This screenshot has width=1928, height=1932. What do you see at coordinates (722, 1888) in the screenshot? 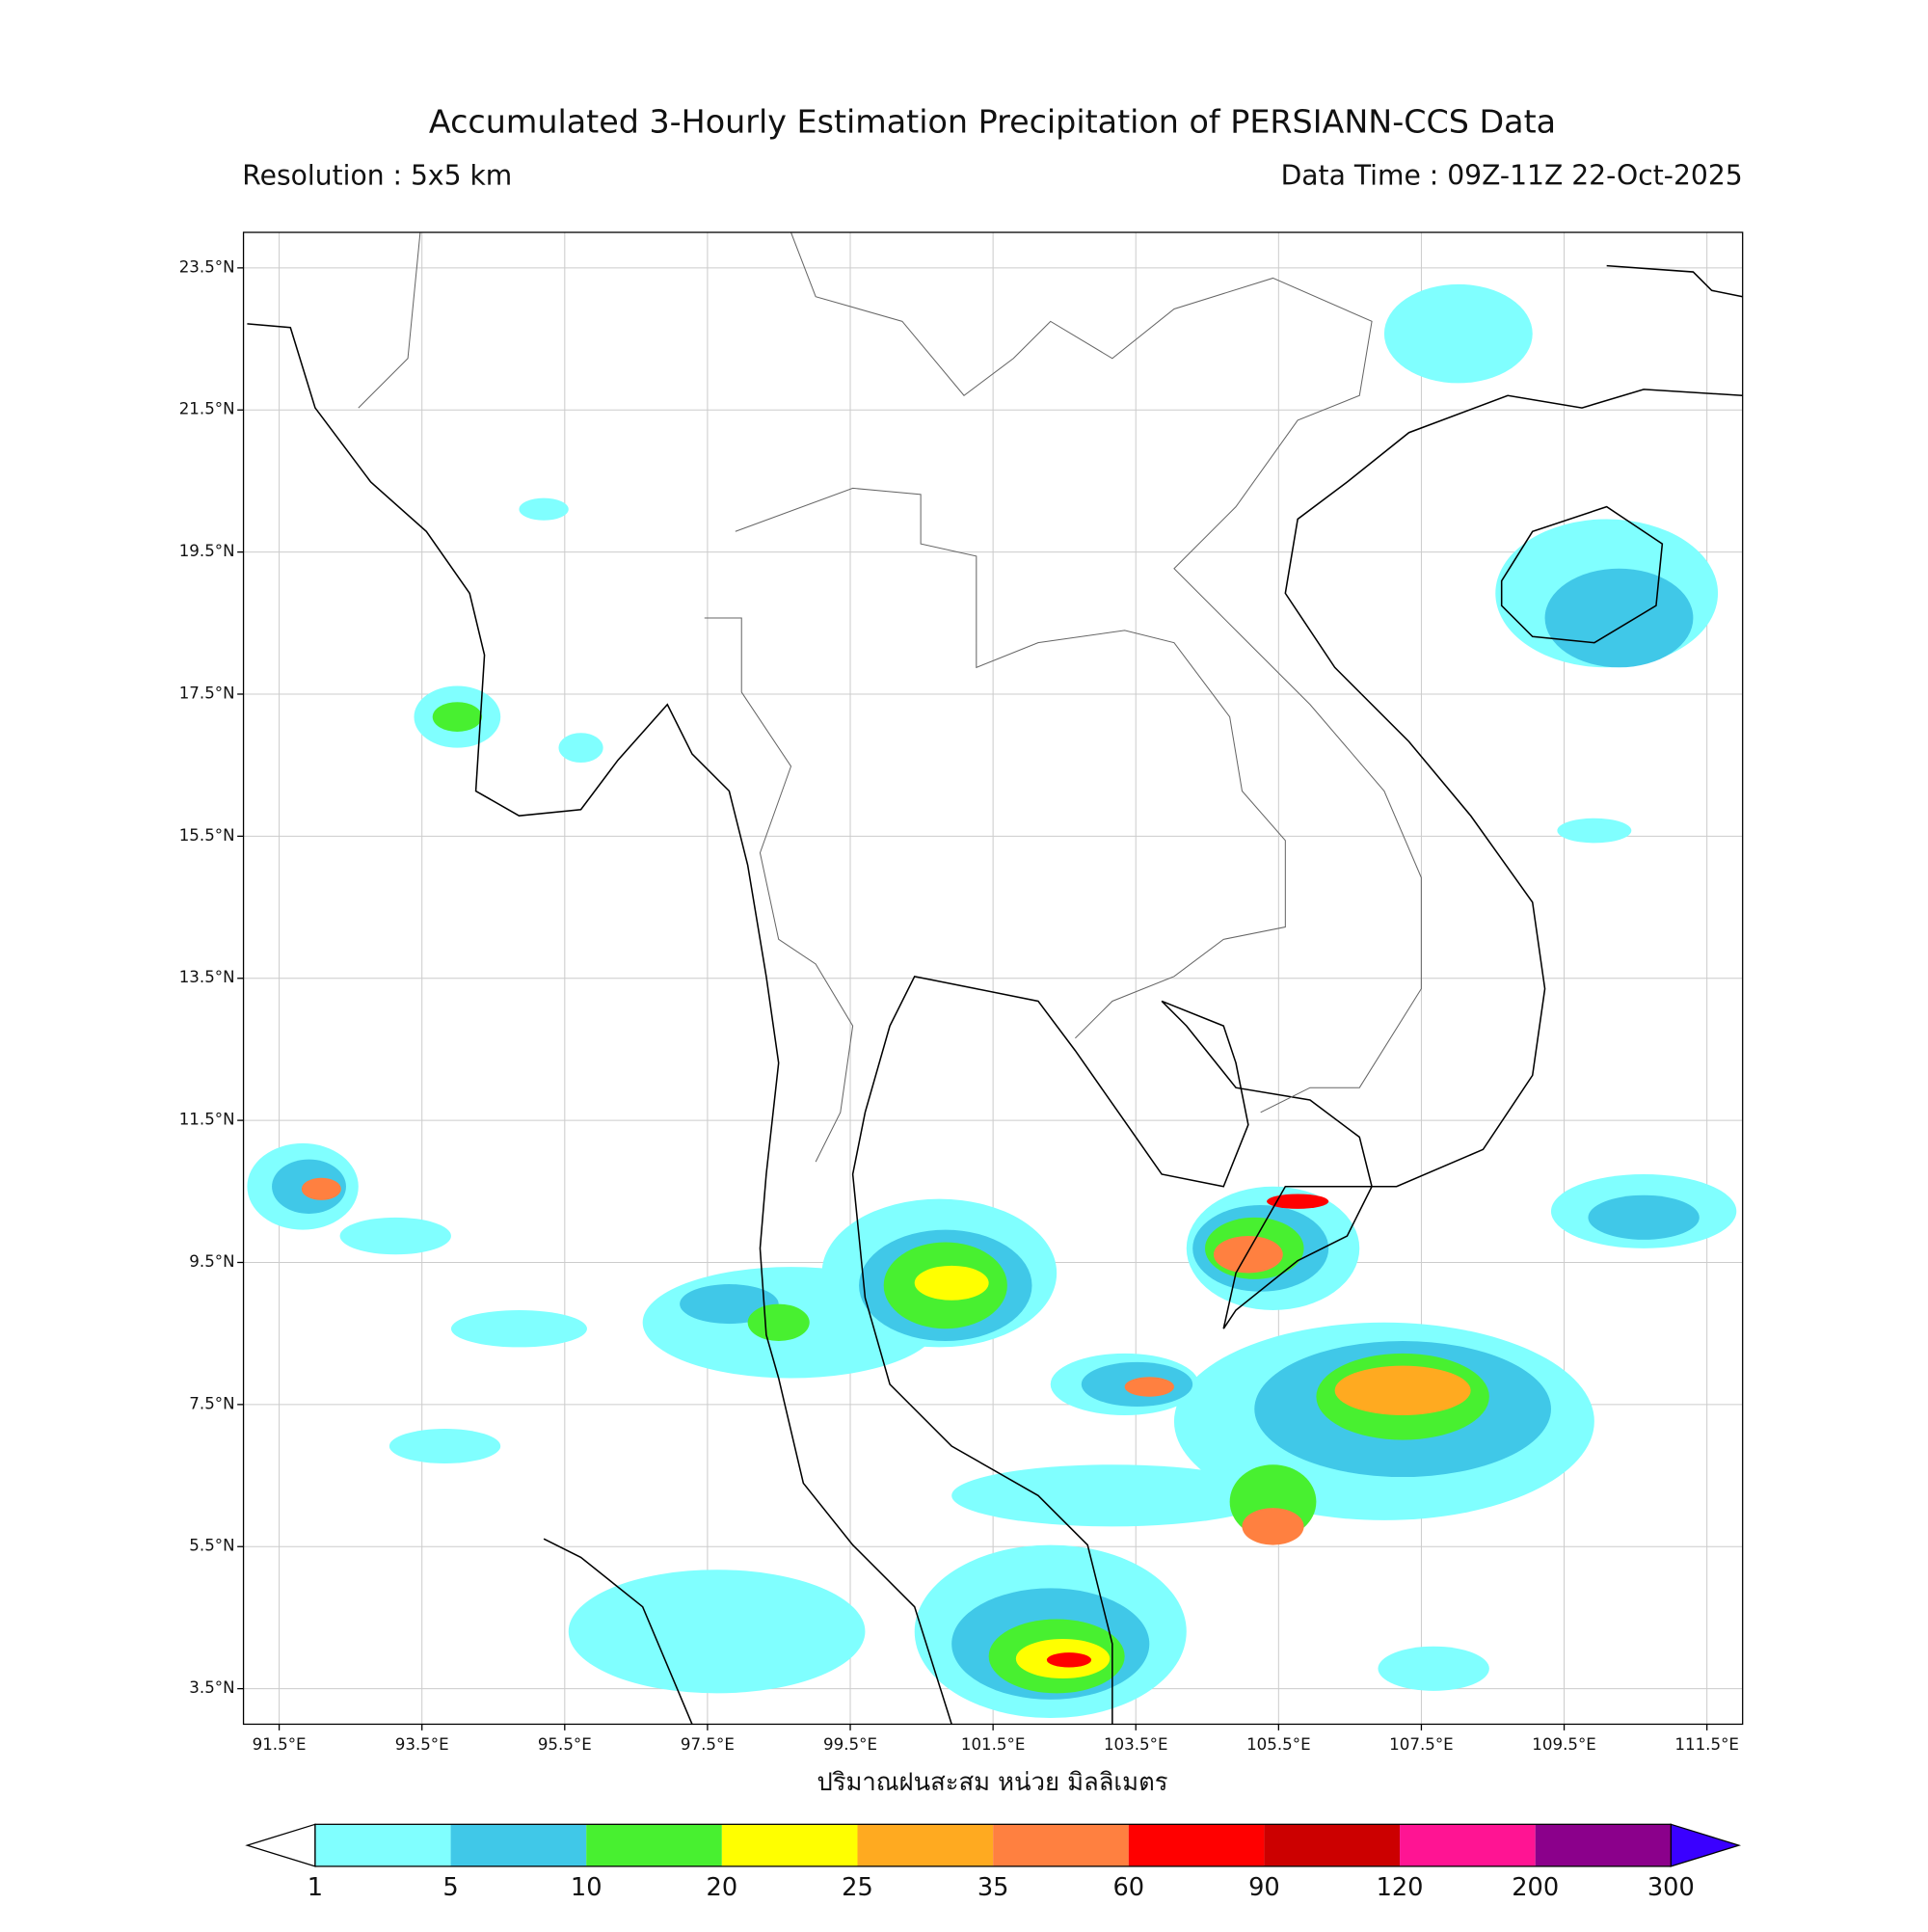
I see `colorbar-tick-label: 20` at bounding box center [722, 1888].